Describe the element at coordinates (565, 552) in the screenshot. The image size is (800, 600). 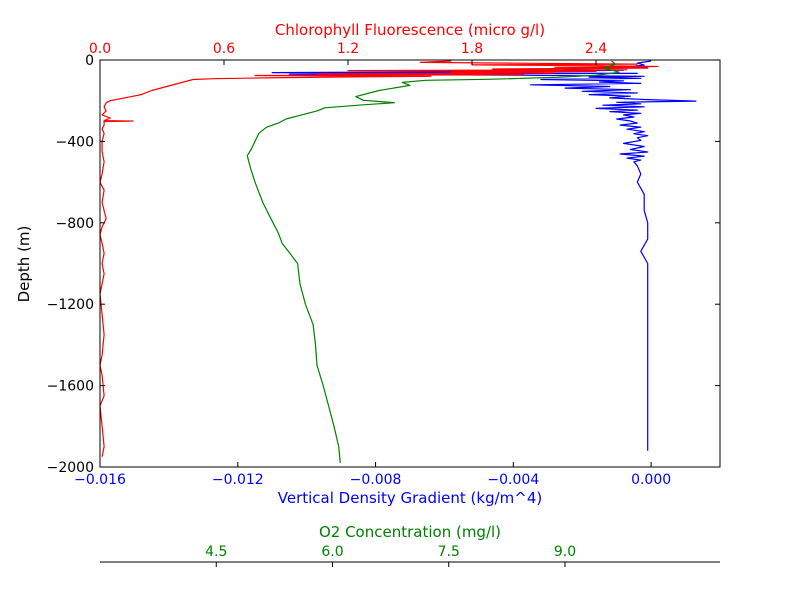
I see `o2-tick-label: 9.0` at that location.